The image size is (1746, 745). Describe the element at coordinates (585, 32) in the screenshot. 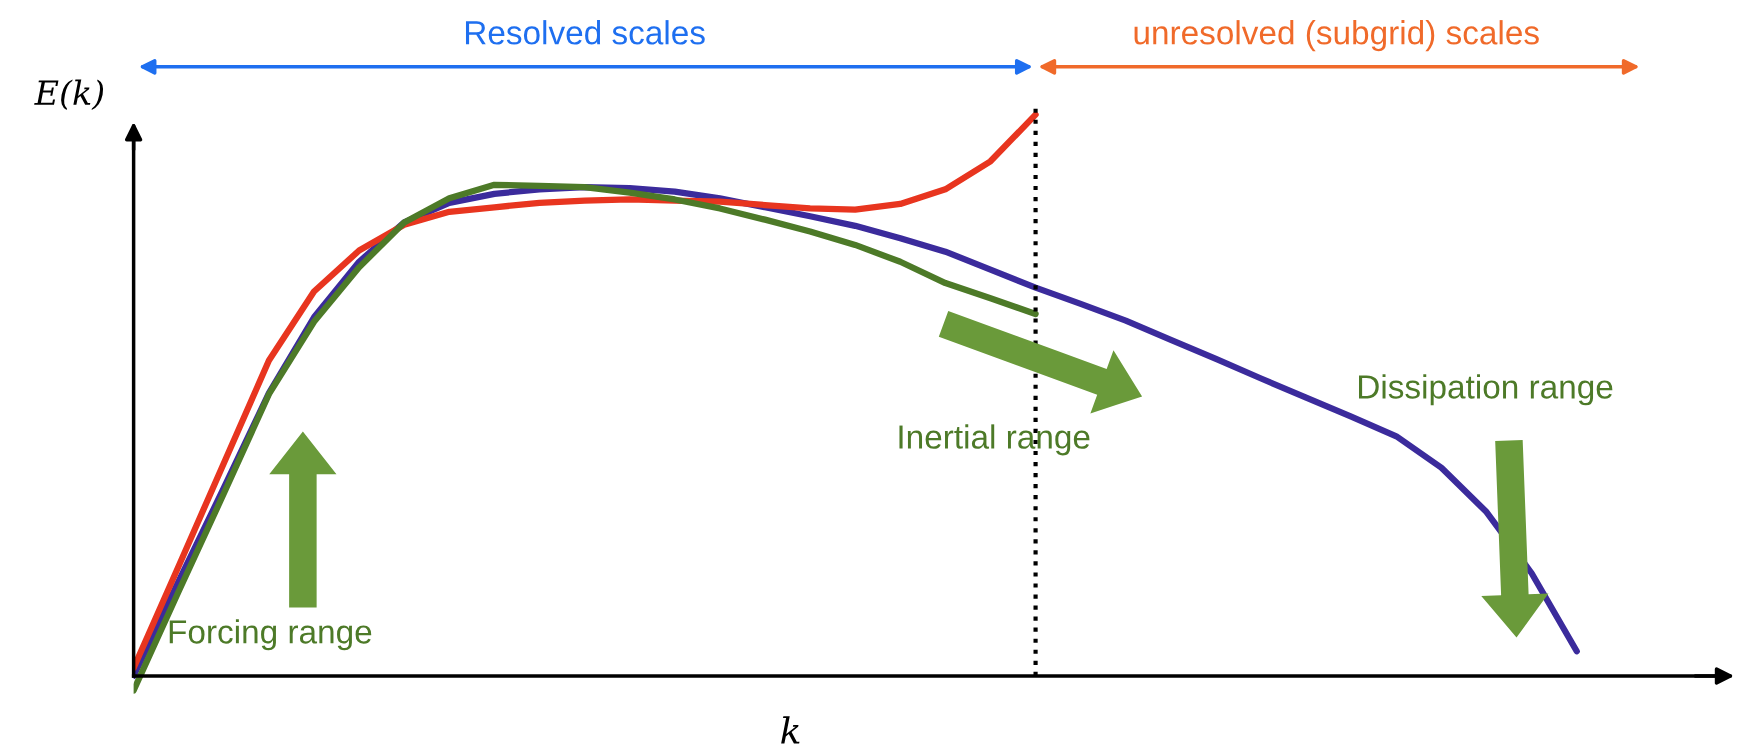

I see `text: Resolved scales` at that location.